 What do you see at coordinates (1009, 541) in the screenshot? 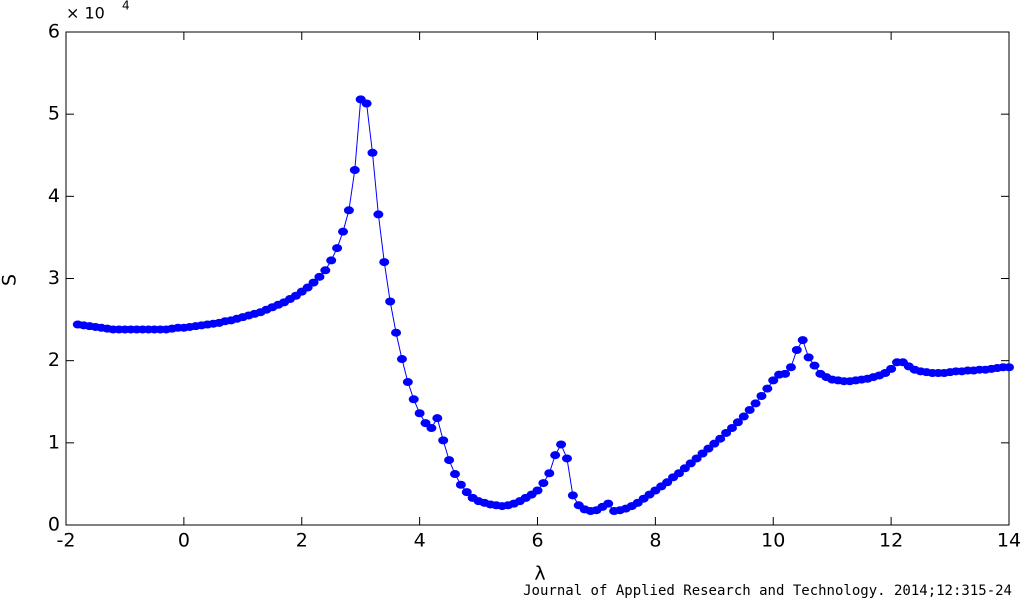
I see `x-tick-label: 14` at bounding box center [1009, 541].